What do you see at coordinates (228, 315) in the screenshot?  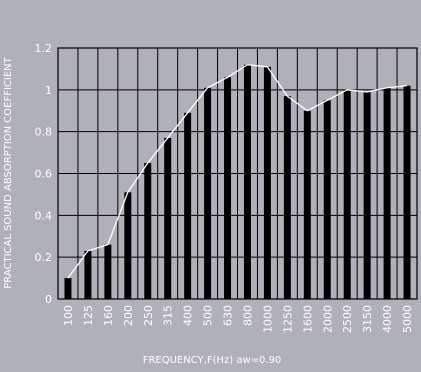 I see `x-tick-label: 630` at bounding box center [228, 315].